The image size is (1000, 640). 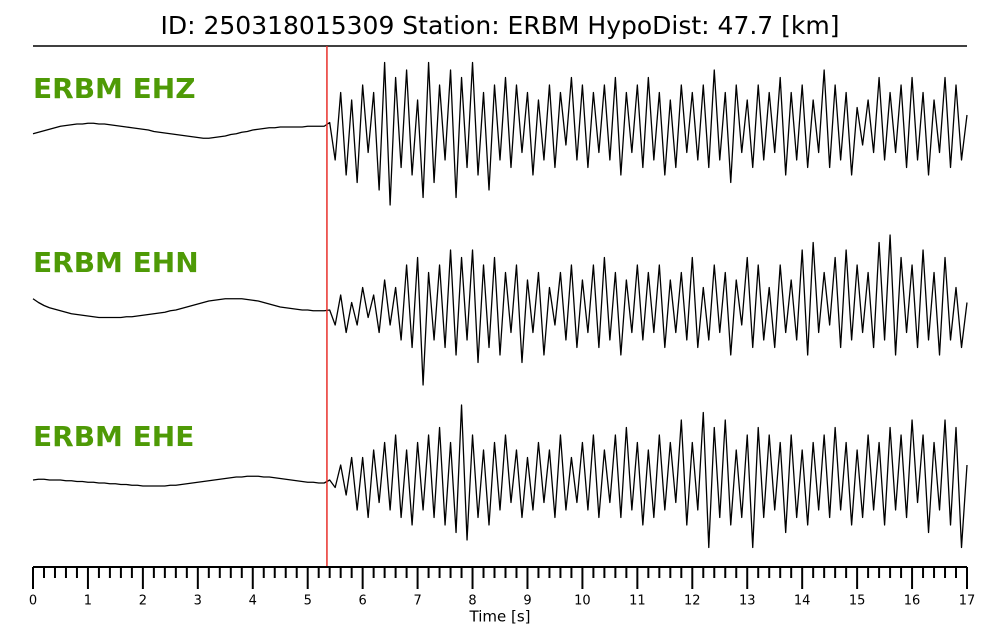 I want to click on x-axis-label: Time [s], so click(x=500, y=617).